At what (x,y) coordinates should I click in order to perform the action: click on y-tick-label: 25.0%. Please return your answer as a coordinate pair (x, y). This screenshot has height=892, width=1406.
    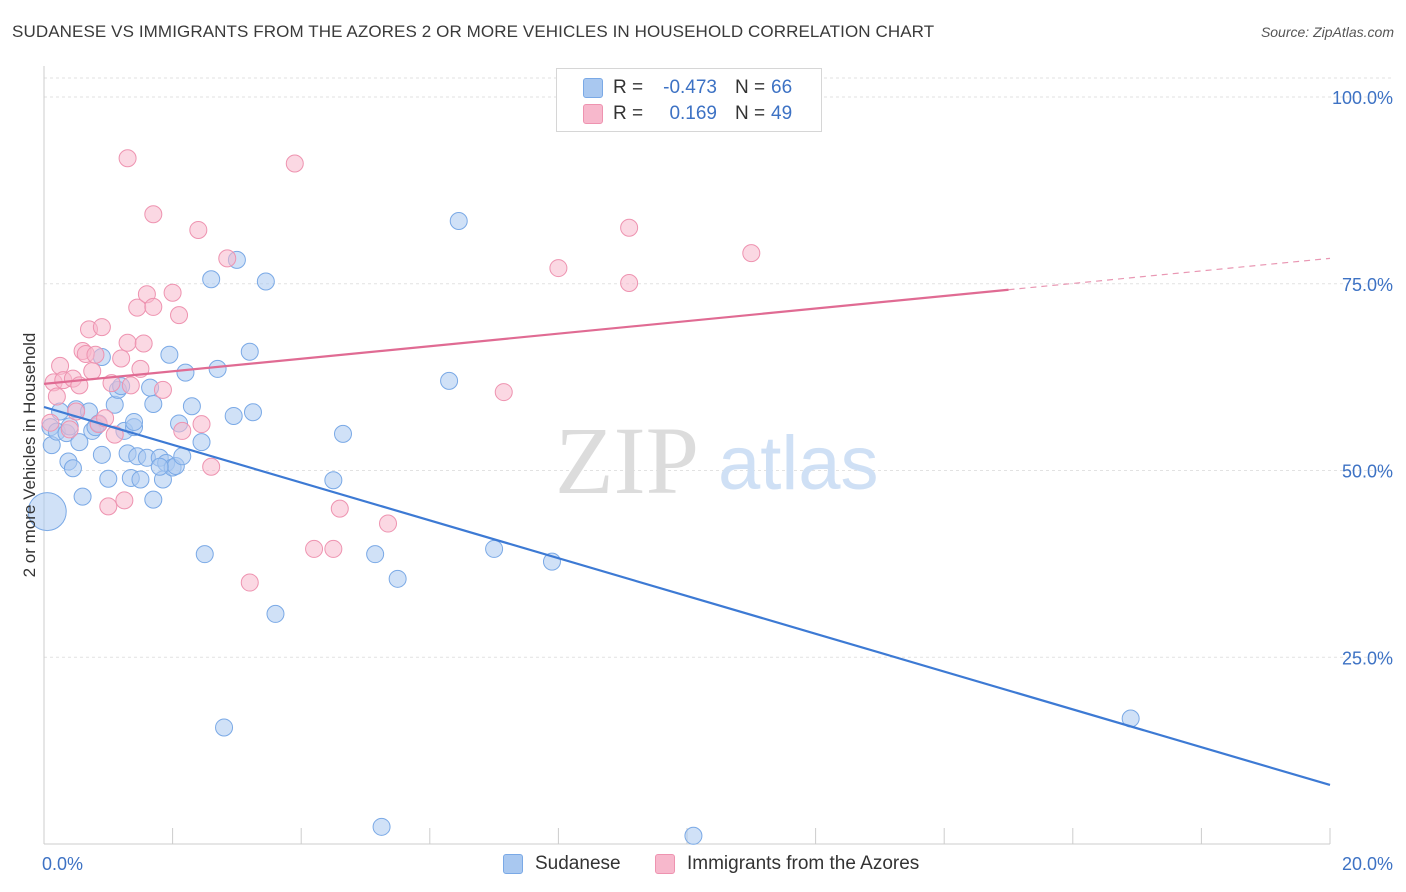
    Looking at the image, I should click on (1367, 658).